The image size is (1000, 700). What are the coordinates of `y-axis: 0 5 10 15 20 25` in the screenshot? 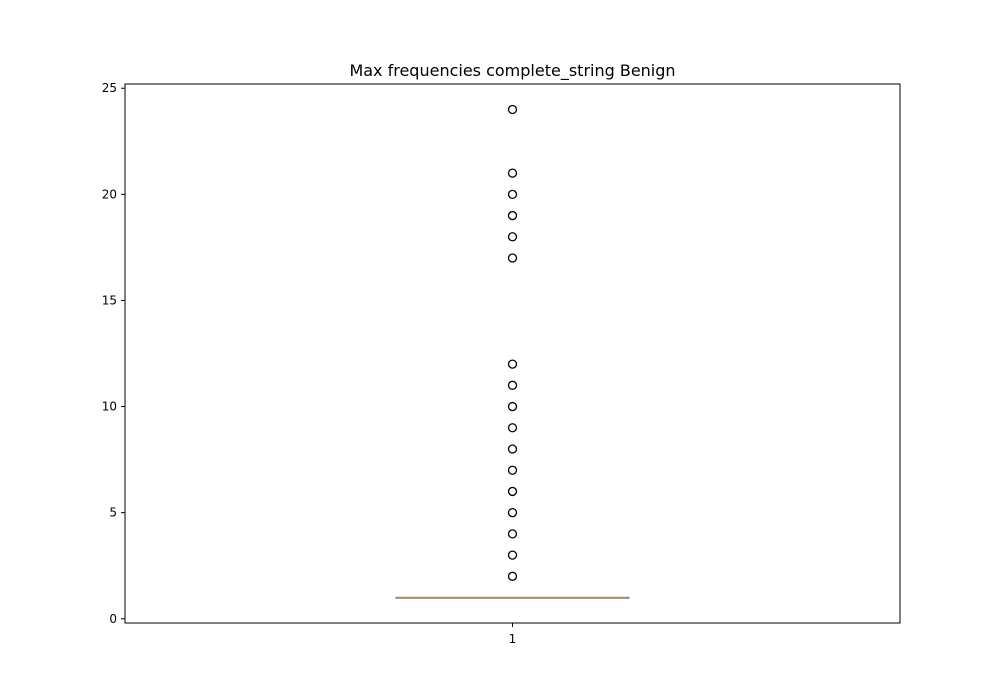 It's located at (113, 353).